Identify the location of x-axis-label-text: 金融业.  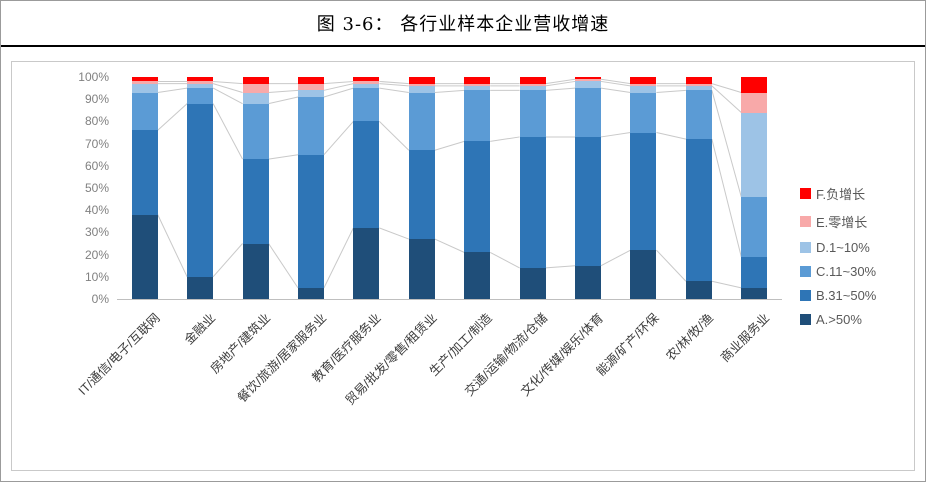
(199, 329).